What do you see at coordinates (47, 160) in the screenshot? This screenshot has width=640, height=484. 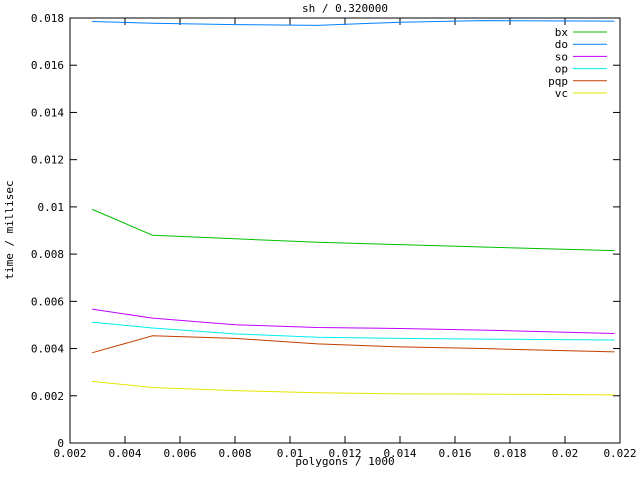 I see `y-tick-label: 0.012` at bounding box center [47, 160].